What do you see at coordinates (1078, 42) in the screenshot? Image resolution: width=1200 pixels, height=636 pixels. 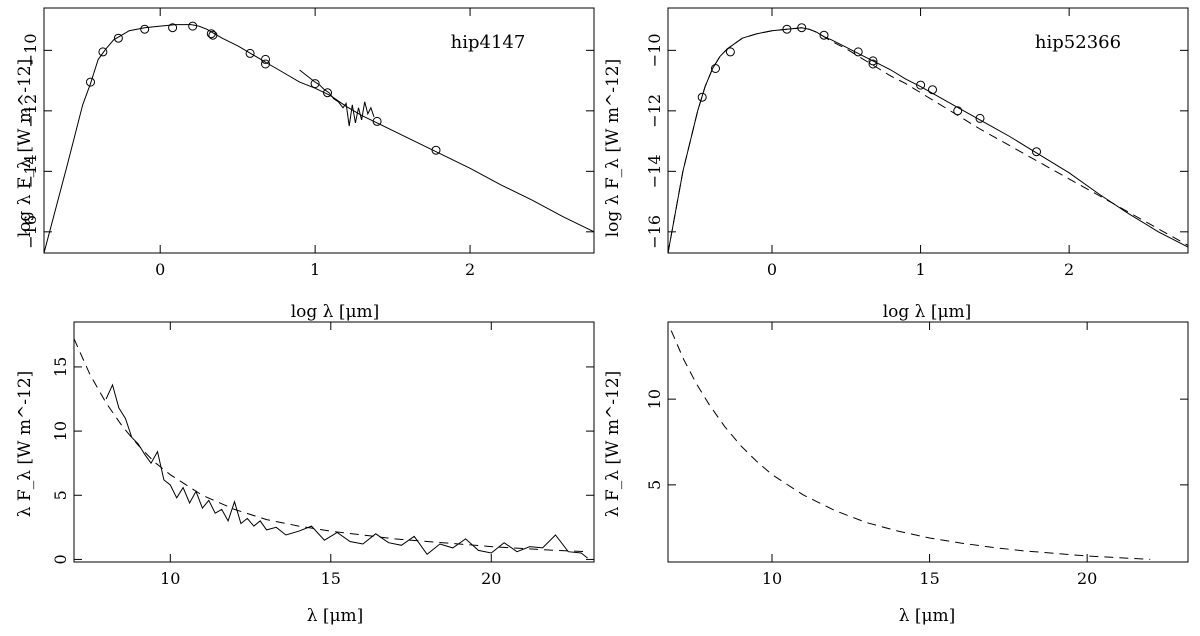 I see `panel-title: hip52366` at bounding box center [1078, 42].